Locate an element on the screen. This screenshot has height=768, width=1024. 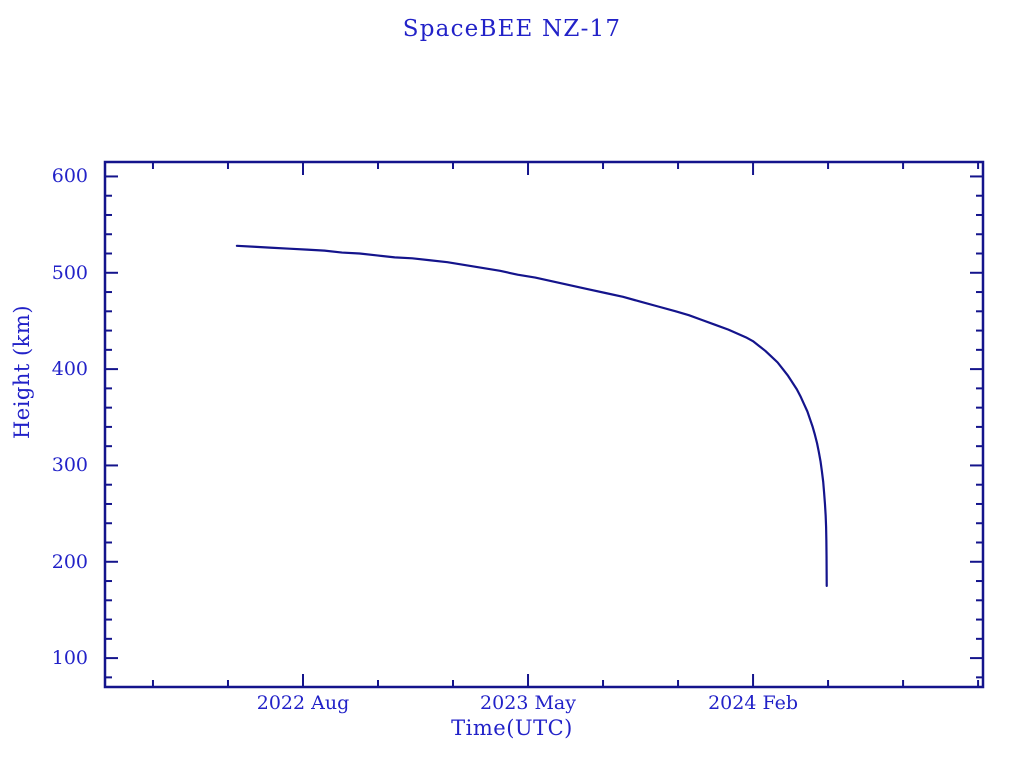
y-tick-label: 200 is located at coordinates (69, 561).